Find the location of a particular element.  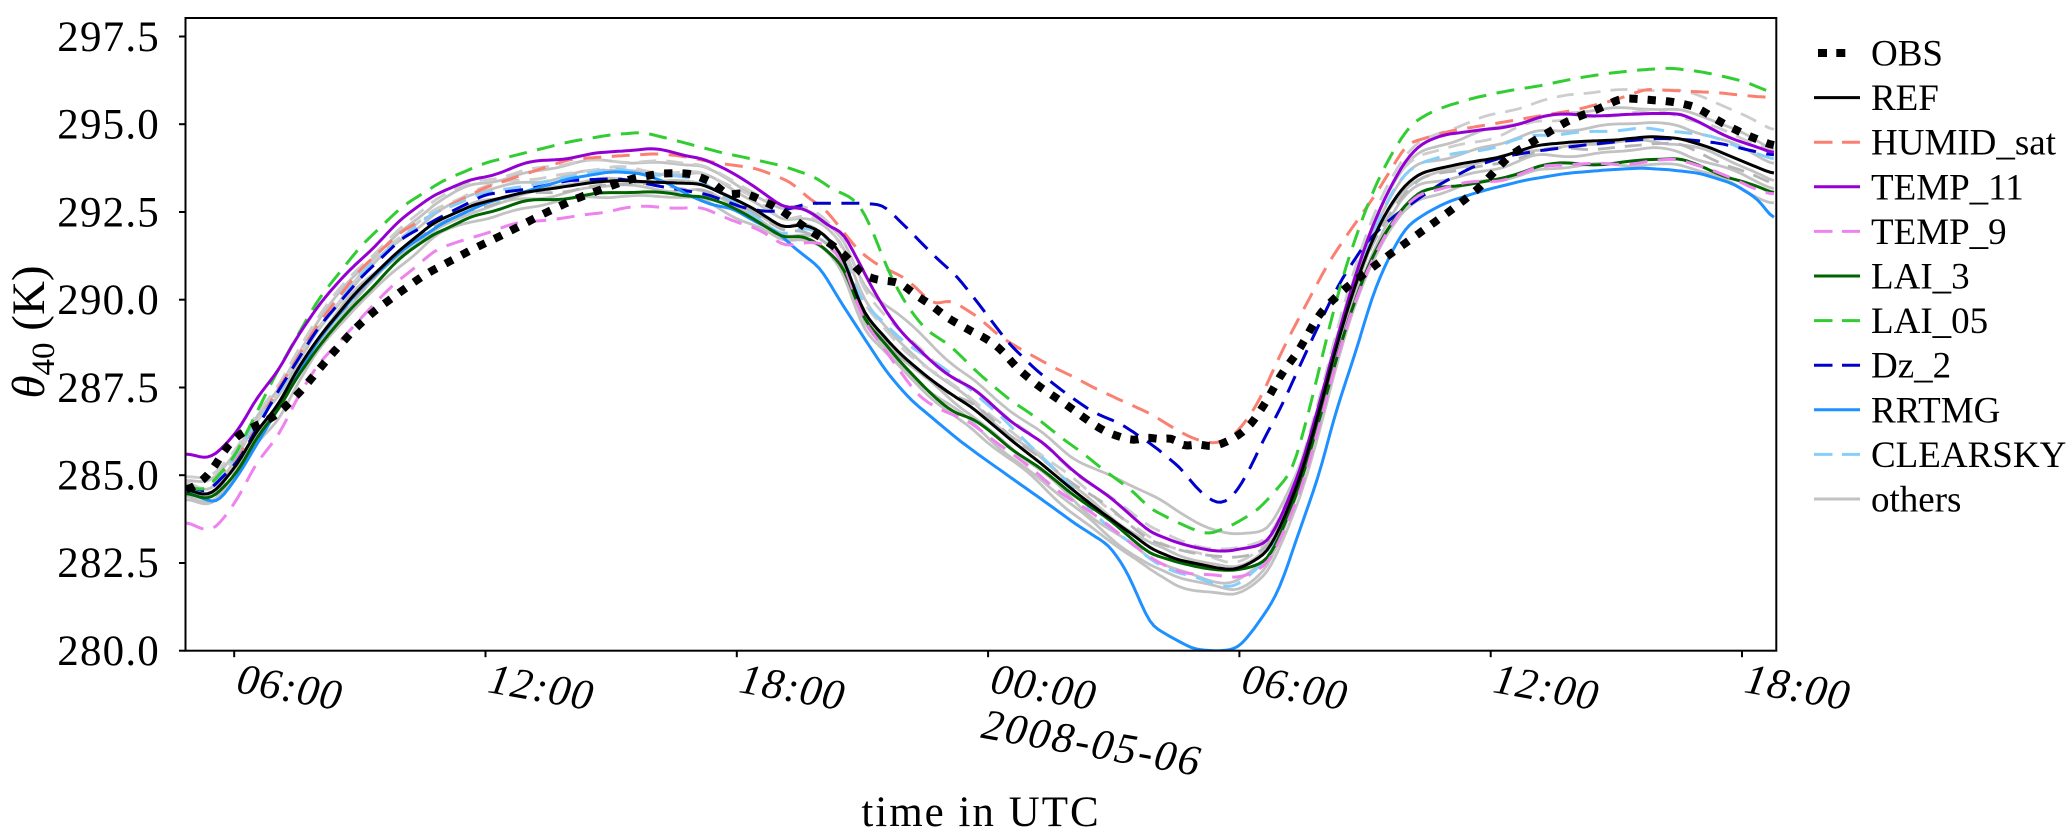

svg-text: TEMP_11 is located at coordinates (1947, 187).